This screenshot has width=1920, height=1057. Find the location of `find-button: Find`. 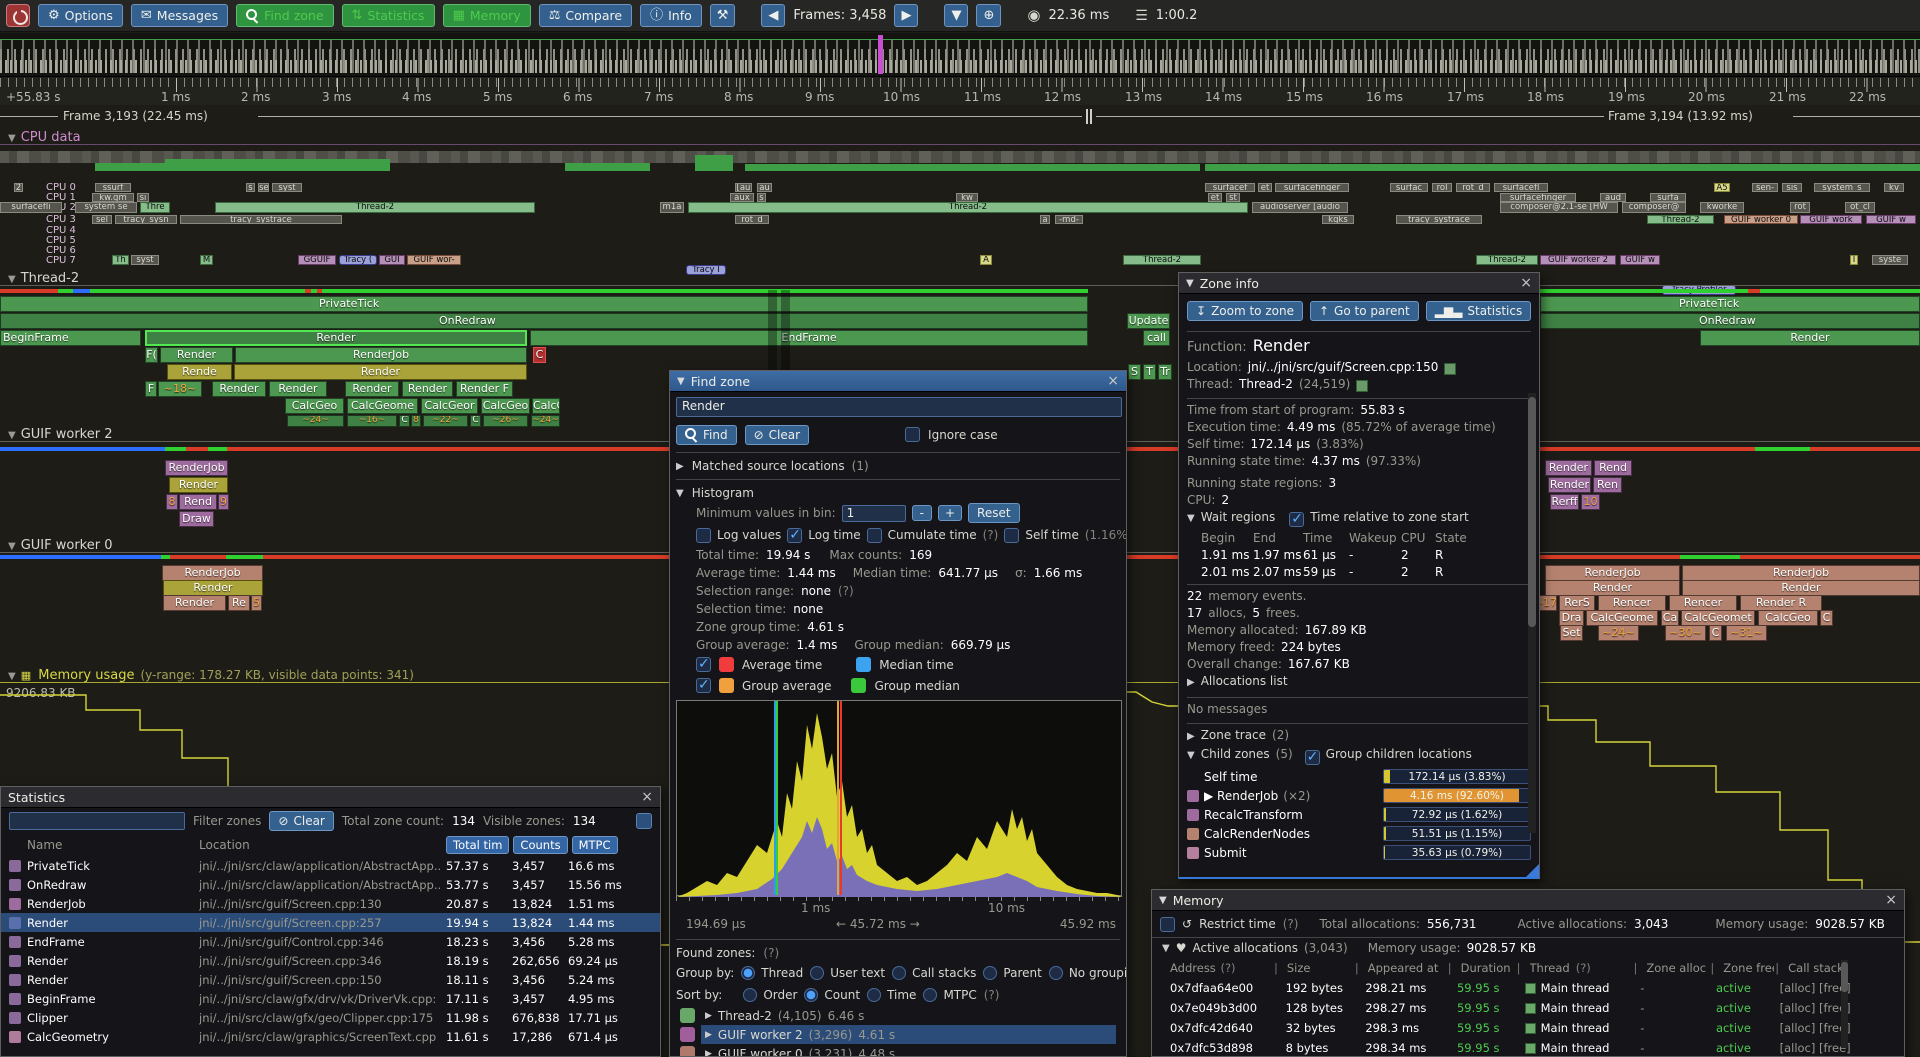

find-button: Find is located at coordinates (706, 434).